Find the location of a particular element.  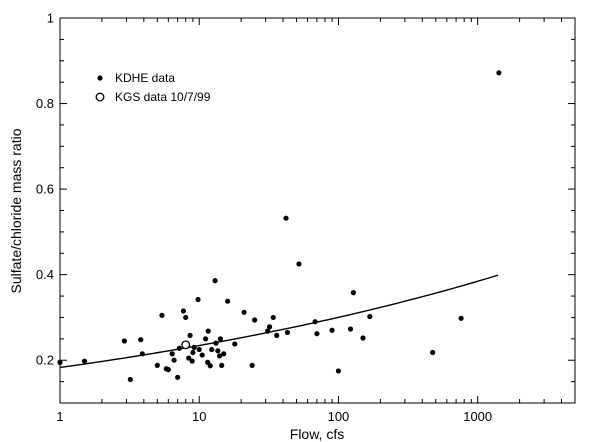

kgs-data-point is located at coordinates (186, 345).